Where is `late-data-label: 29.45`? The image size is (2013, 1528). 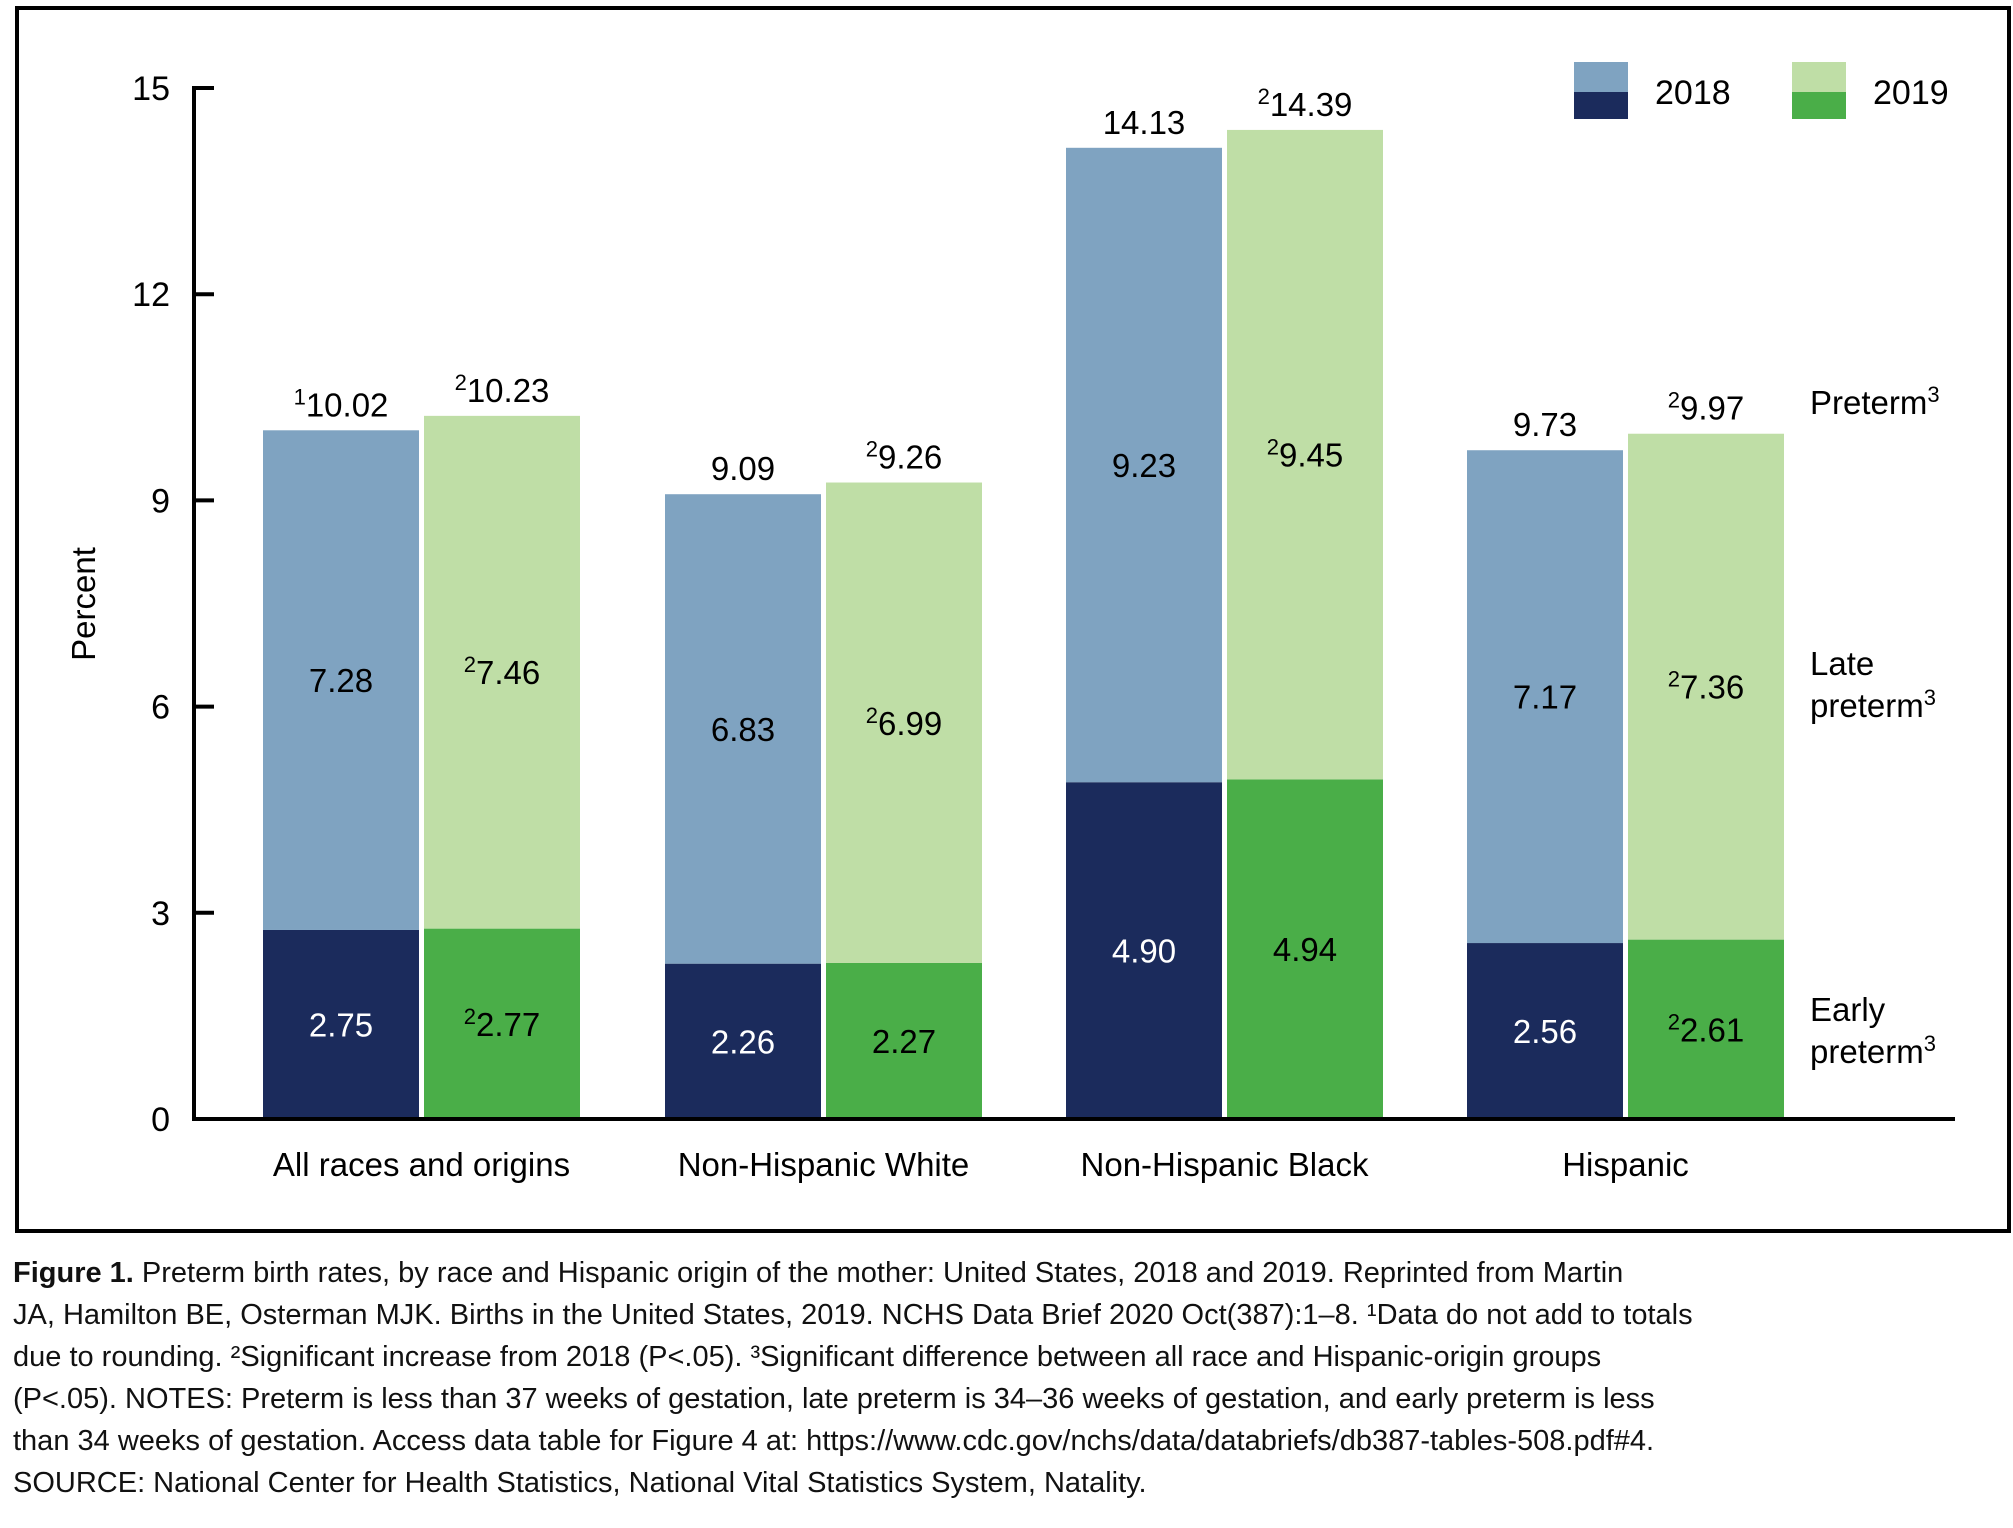 late-data-label: 29.45 is located at coordinates (1305, 454).